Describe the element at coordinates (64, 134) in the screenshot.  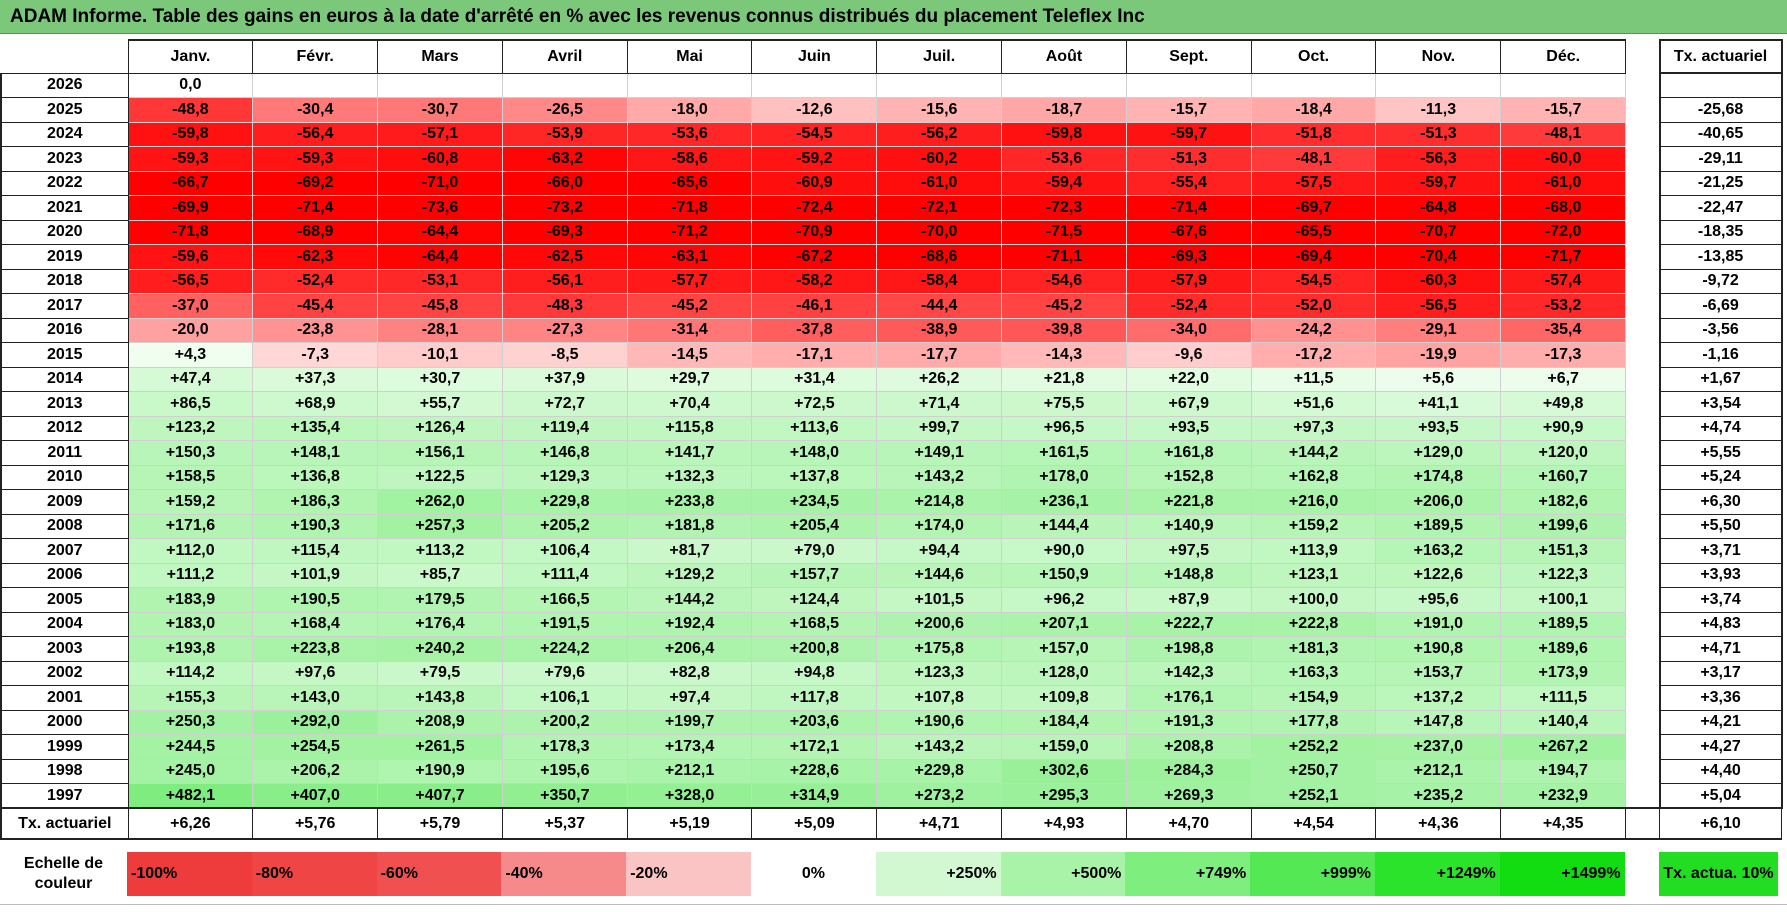
I see `year-label: 2024` at that location.